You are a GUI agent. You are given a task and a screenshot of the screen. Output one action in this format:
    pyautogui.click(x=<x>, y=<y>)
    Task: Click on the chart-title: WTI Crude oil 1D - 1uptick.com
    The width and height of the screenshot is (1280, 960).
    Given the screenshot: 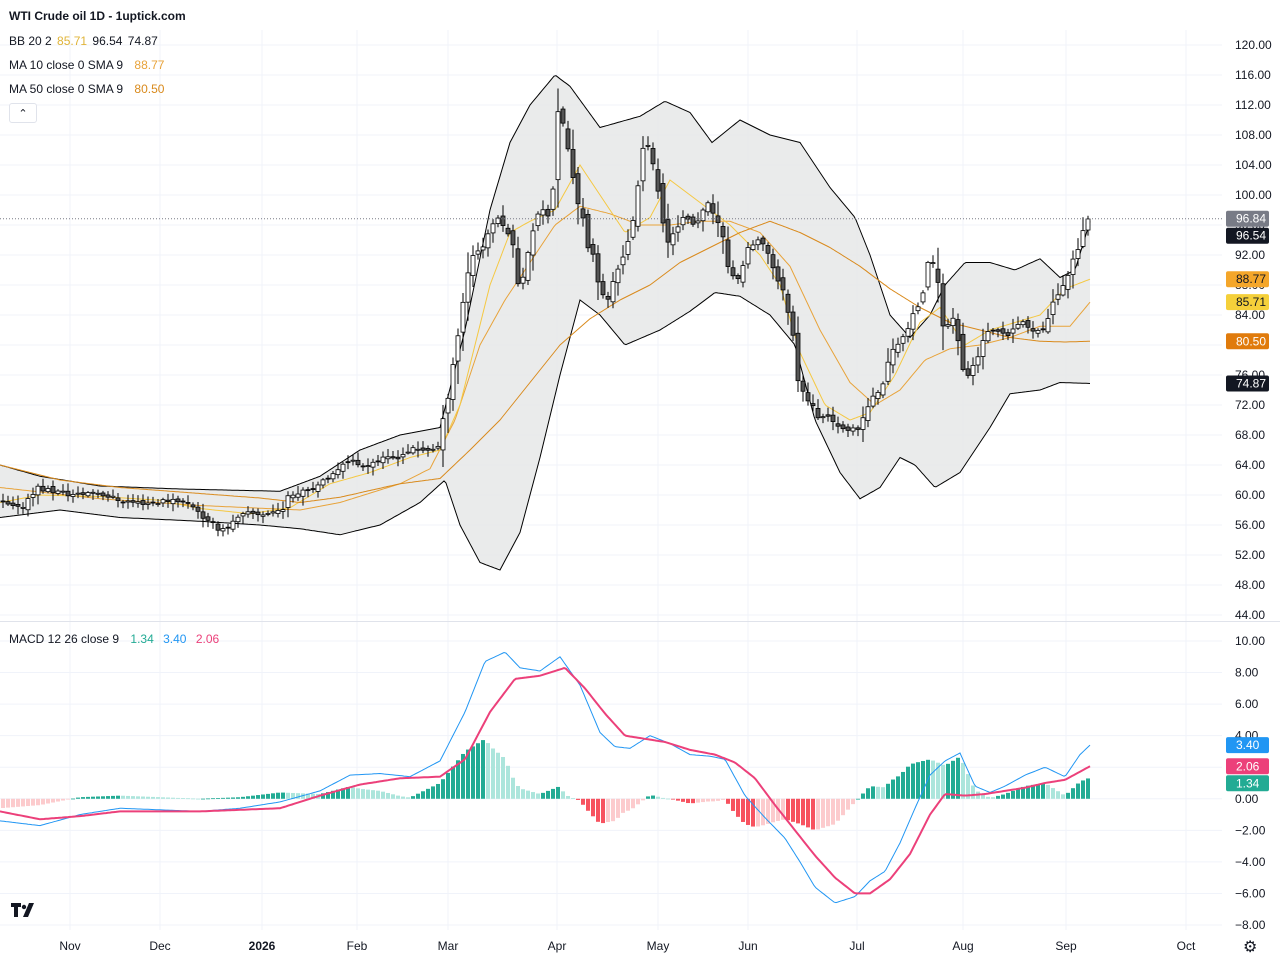 What is the action you would take?
    pyautogui.click(x=97, y=16)
    